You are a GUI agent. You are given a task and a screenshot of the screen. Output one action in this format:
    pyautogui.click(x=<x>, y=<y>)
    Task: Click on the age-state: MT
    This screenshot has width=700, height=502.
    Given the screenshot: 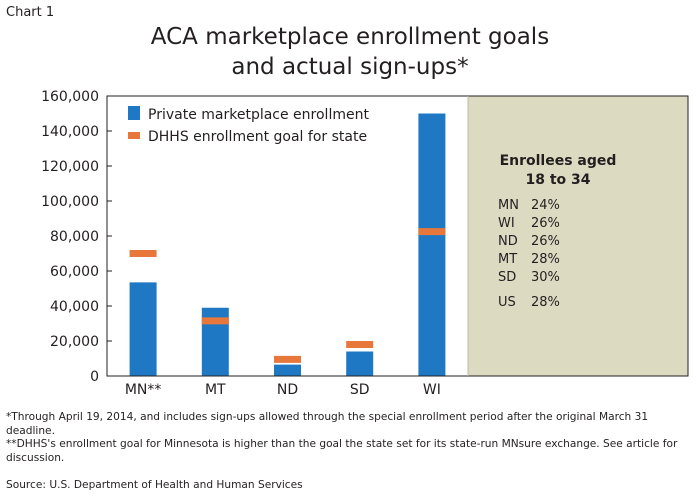 What is the action you would take?
    pyautogui.click(x=508, y=259)
    